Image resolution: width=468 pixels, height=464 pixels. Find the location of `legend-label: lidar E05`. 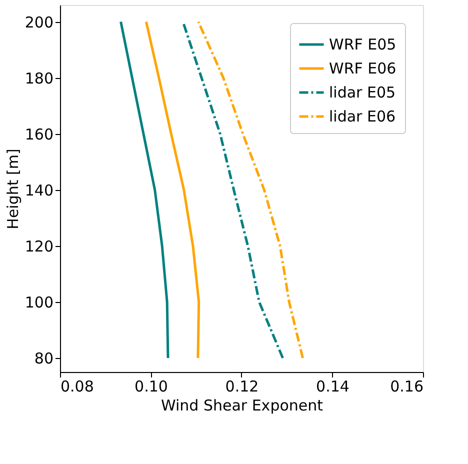

legend-label: lidar E05 is located at coordinates (362, 93).